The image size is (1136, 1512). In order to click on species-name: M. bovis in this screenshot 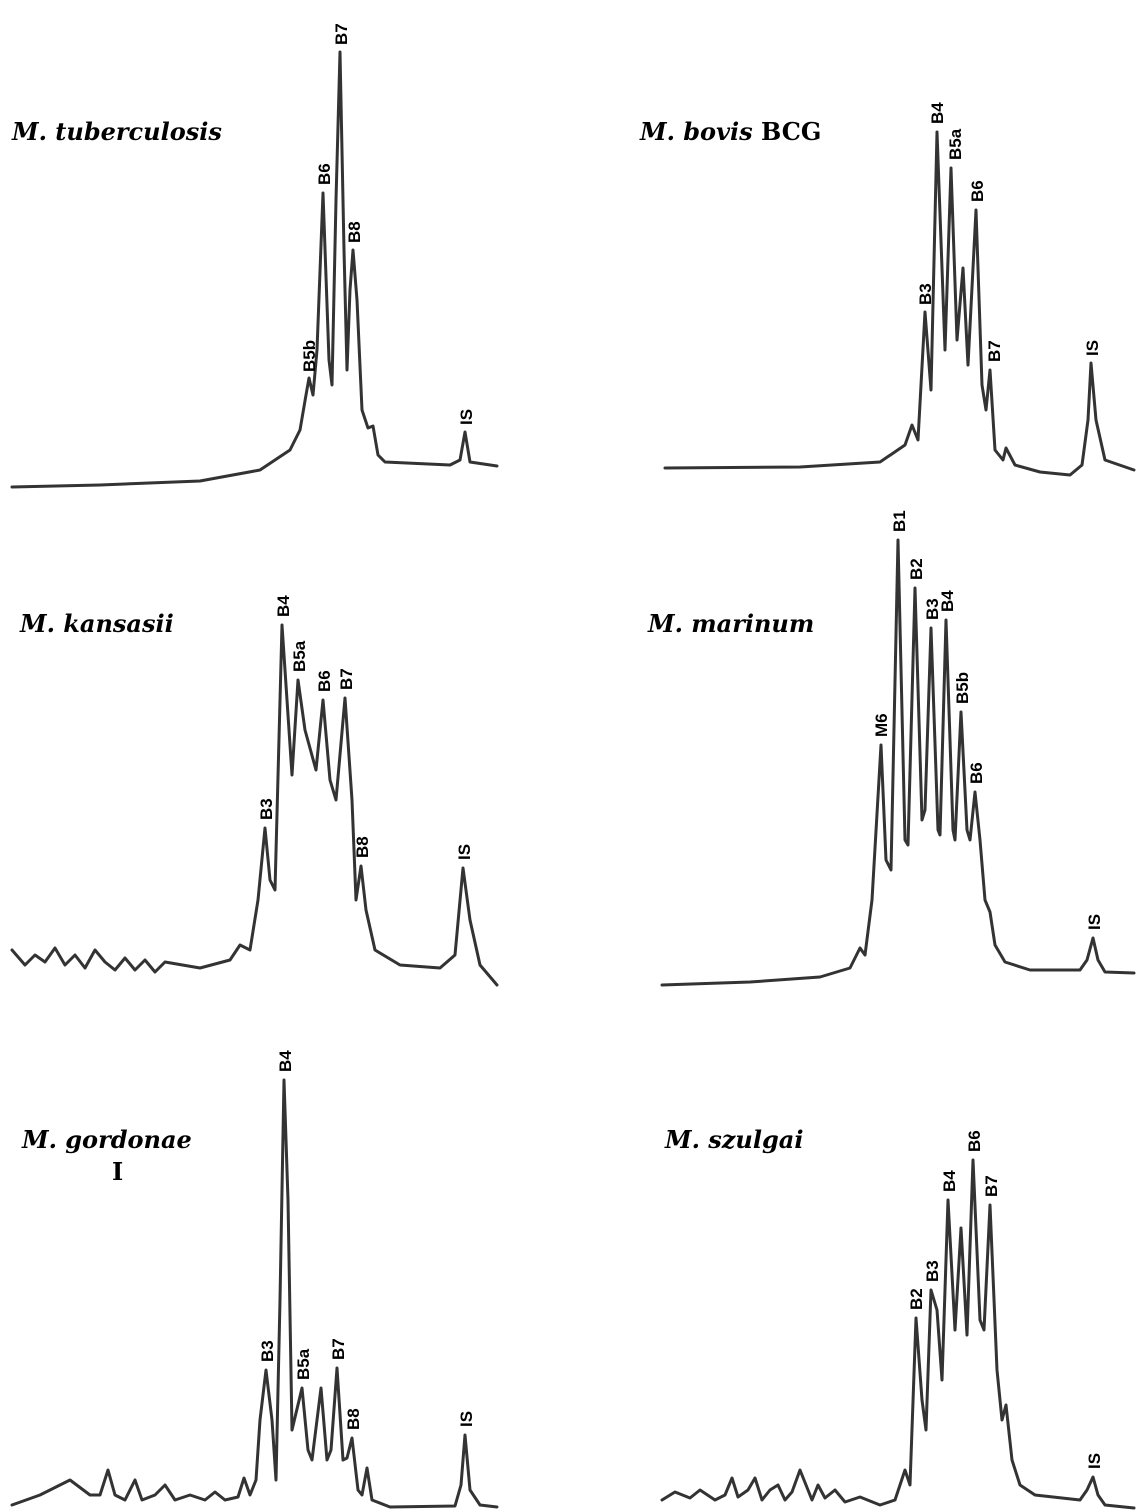, I will do `click(696, 131)`.